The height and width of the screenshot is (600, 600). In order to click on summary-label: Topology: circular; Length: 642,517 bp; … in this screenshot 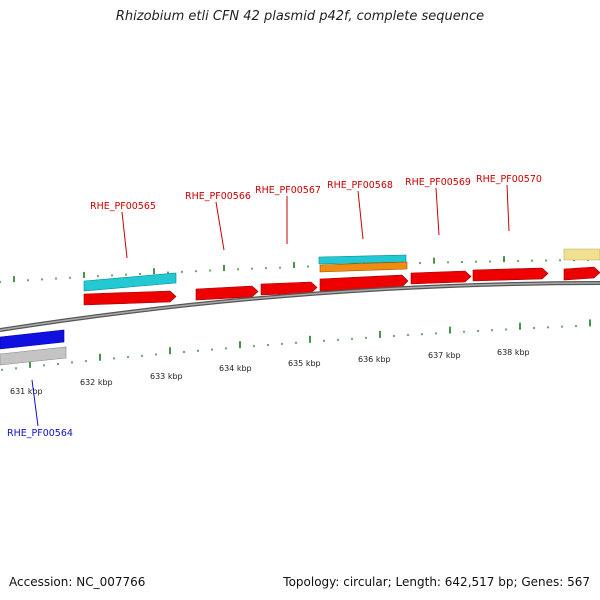, I will do `click(436, 582)`.